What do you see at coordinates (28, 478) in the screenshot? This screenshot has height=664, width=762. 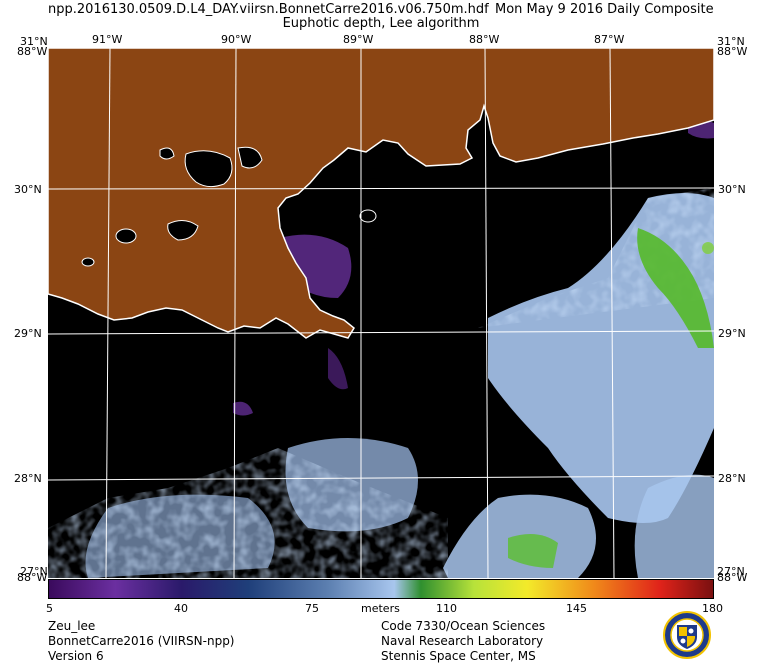 I see `lat-label-28n-left: 28°N` at bounding box center [28, 478].